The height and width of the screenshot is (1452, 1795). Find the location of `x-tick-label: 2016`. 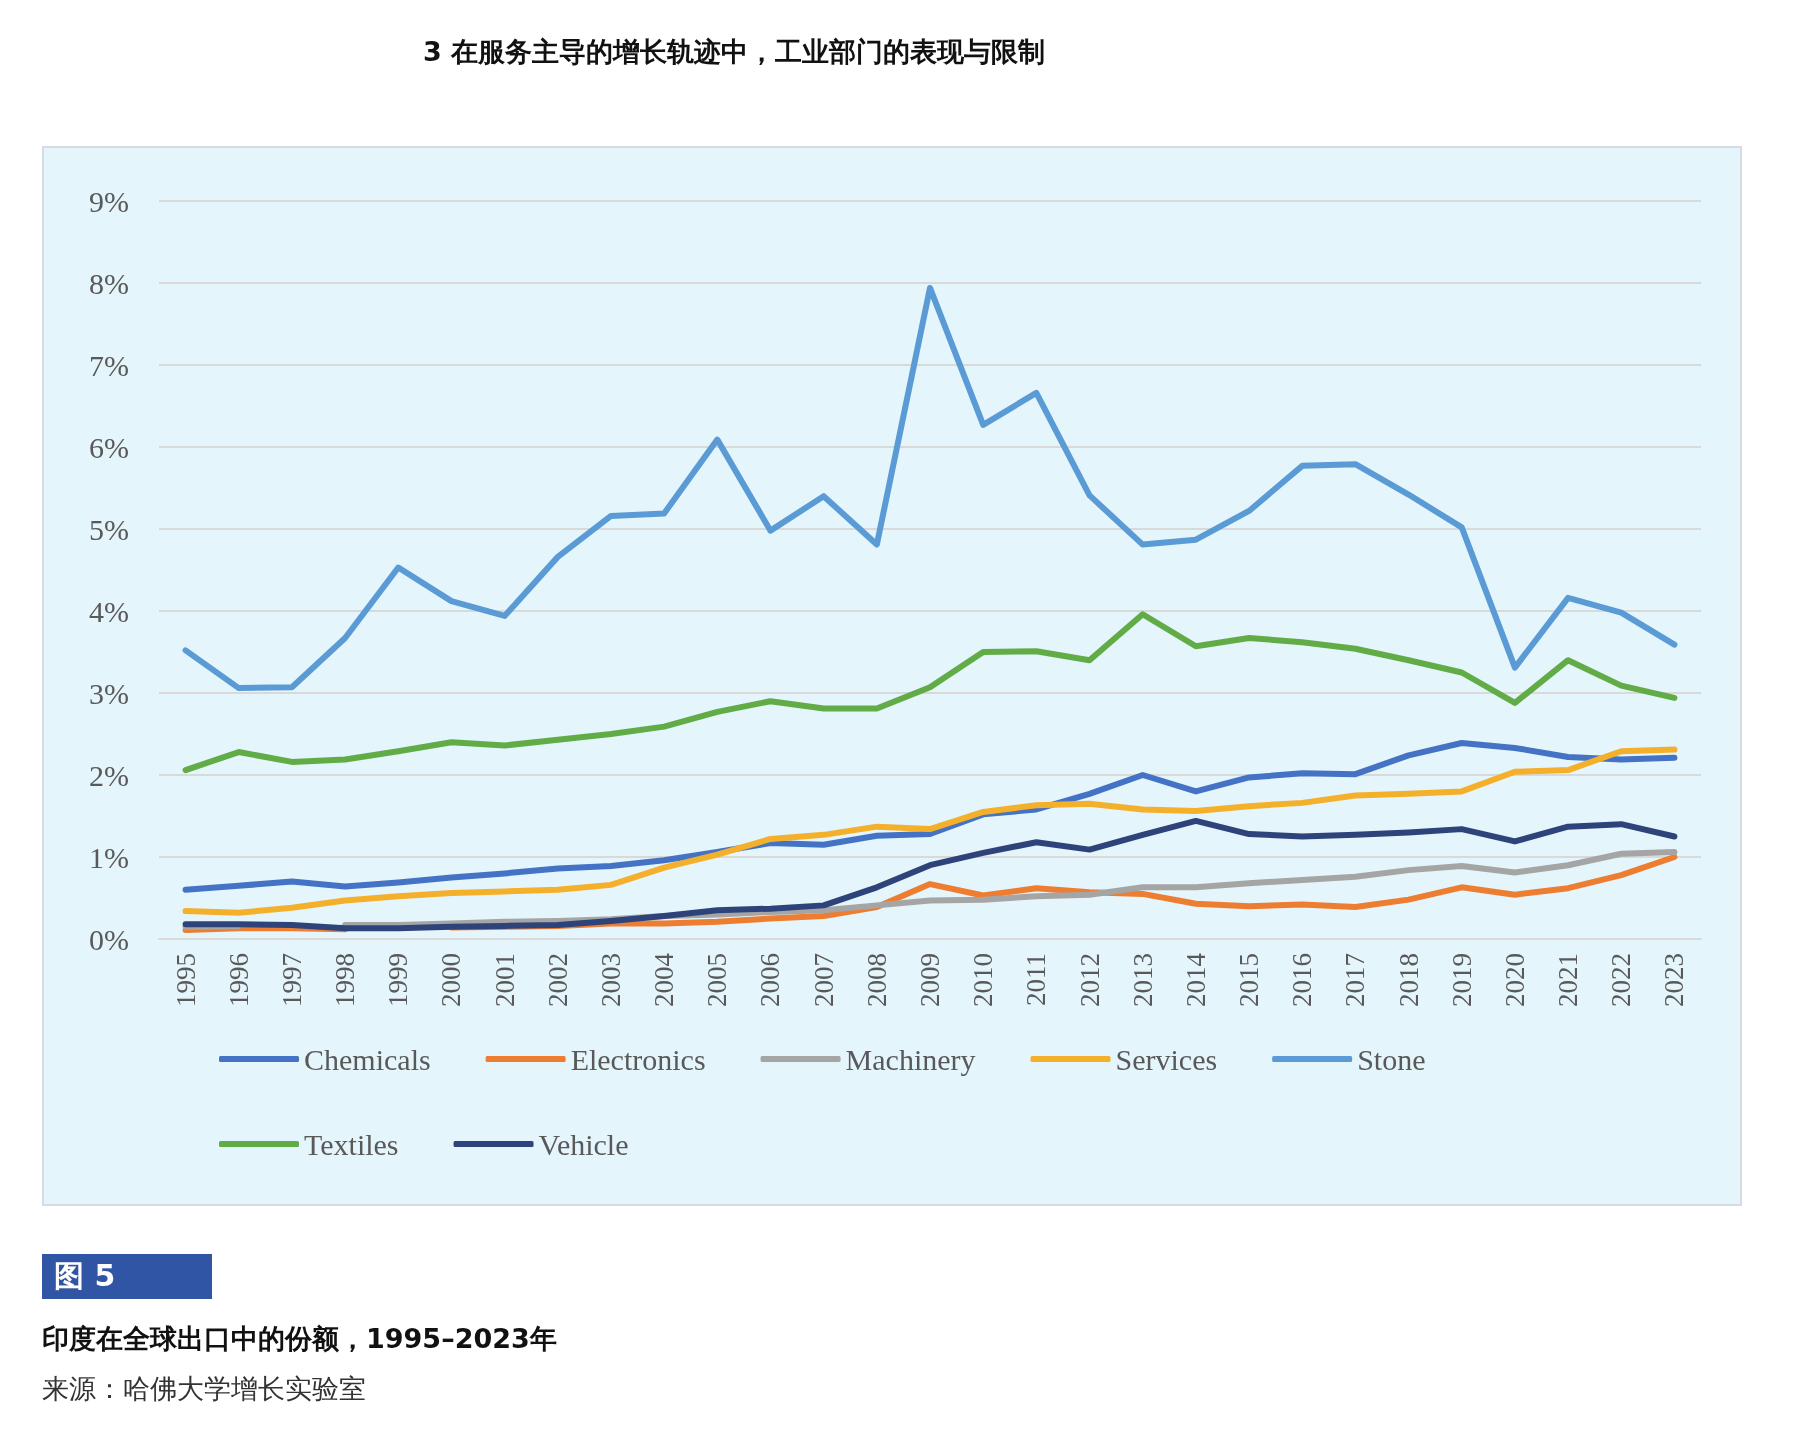

x-tick-label: 2016 is located at coordinates (1302, 980).